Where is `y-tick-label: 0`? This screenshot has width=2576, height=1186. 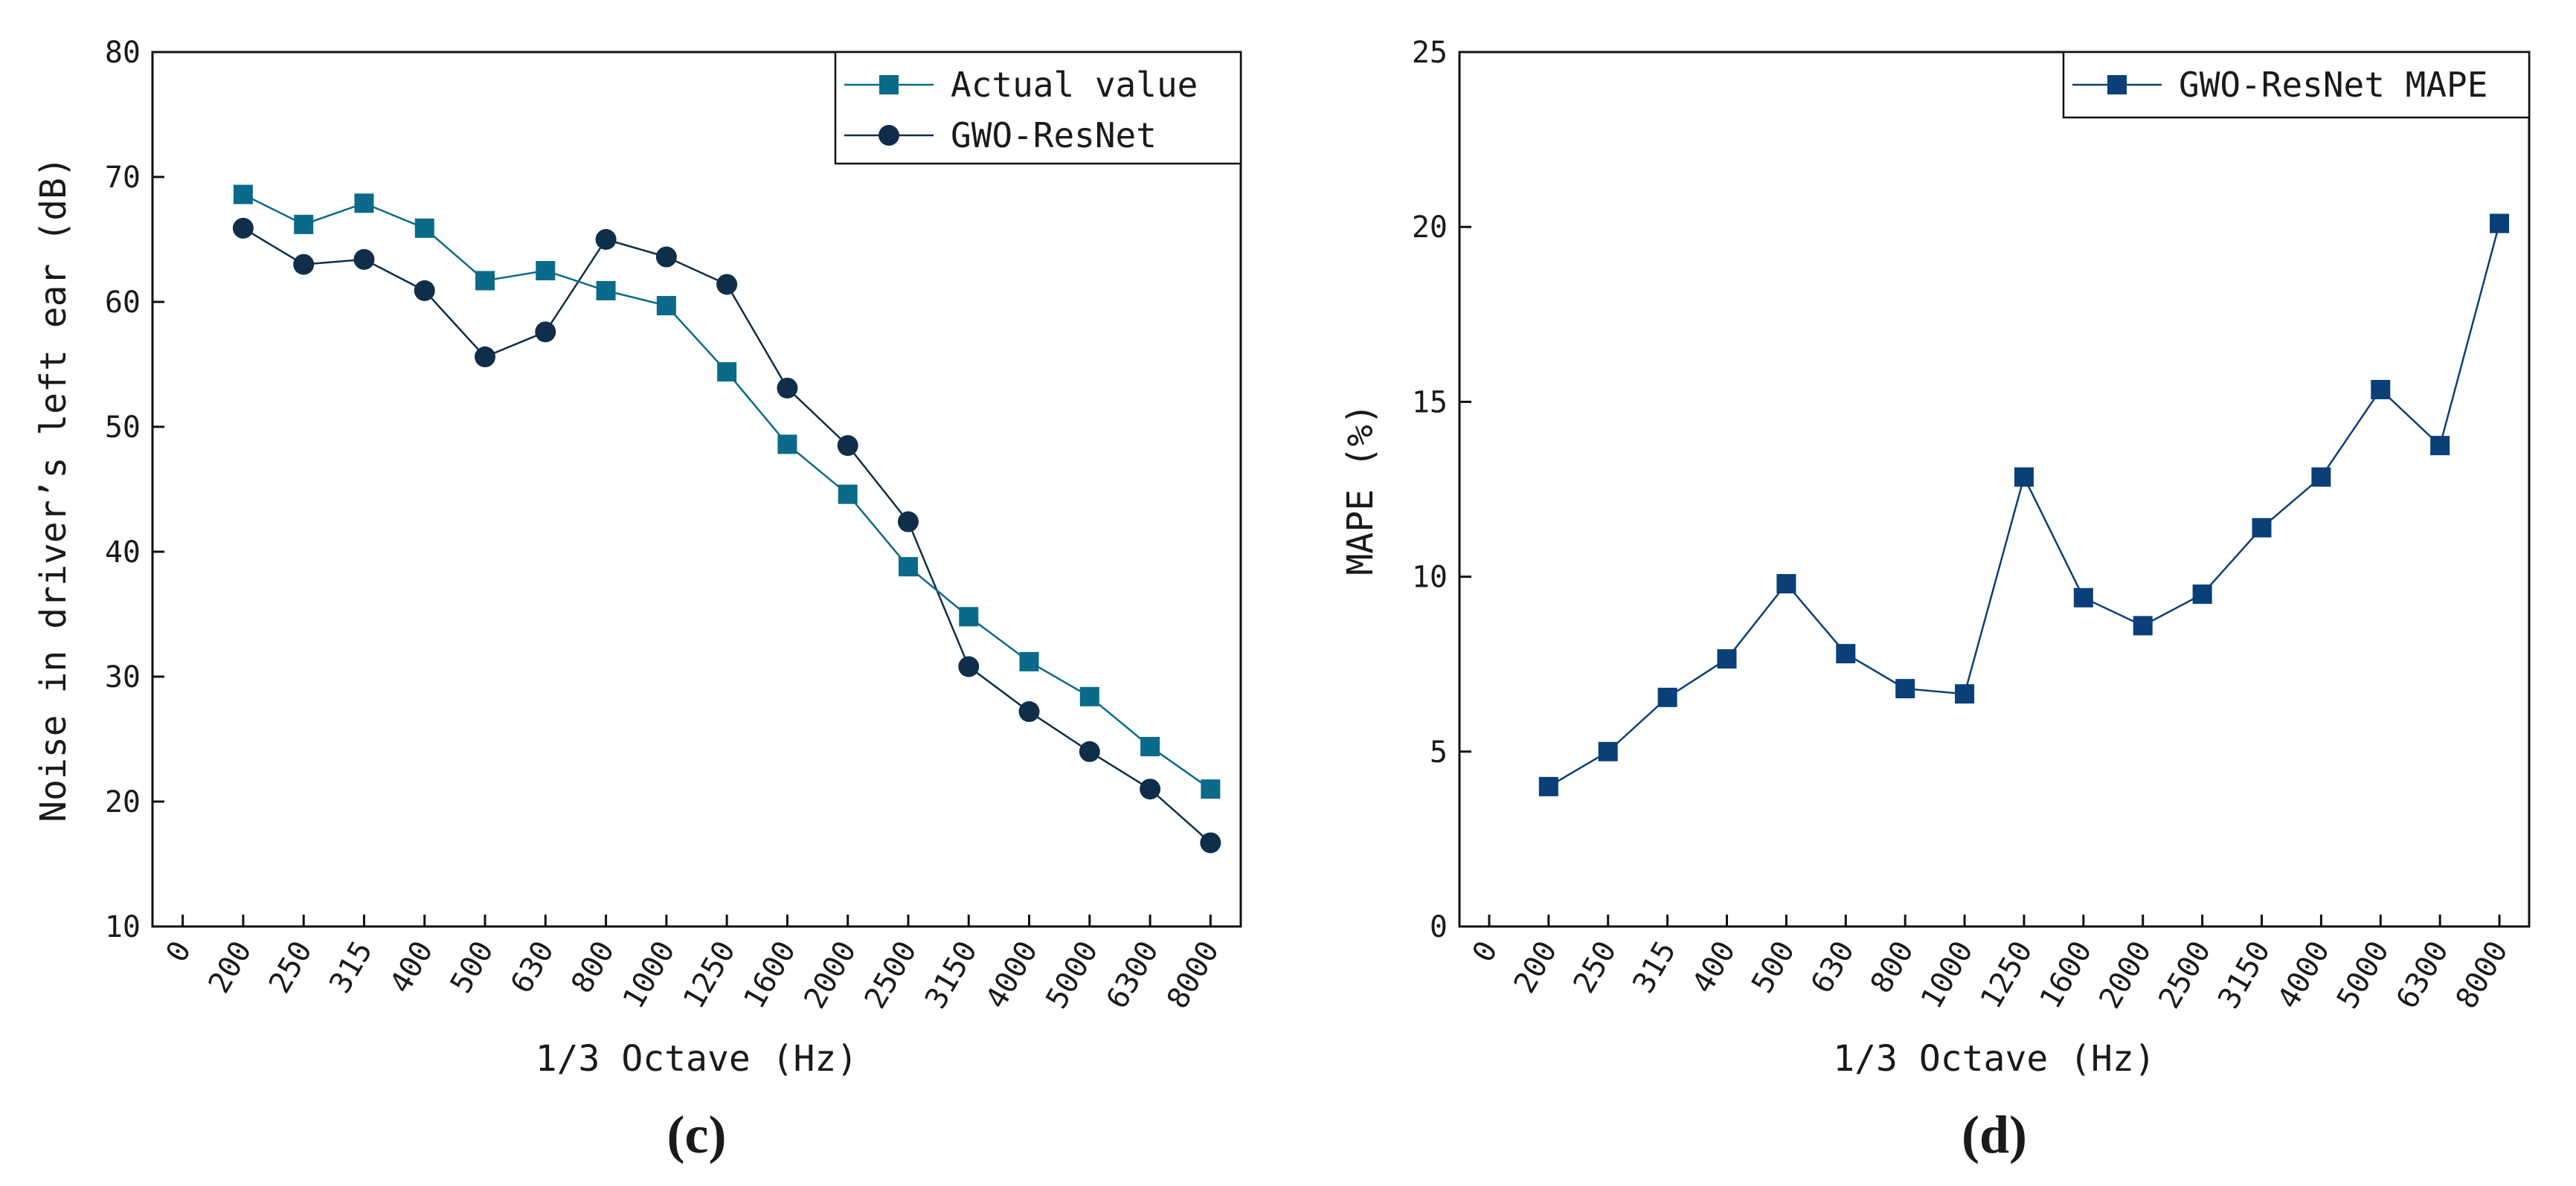
y-tick-label: 0 is located at coordinates (1439, 927).